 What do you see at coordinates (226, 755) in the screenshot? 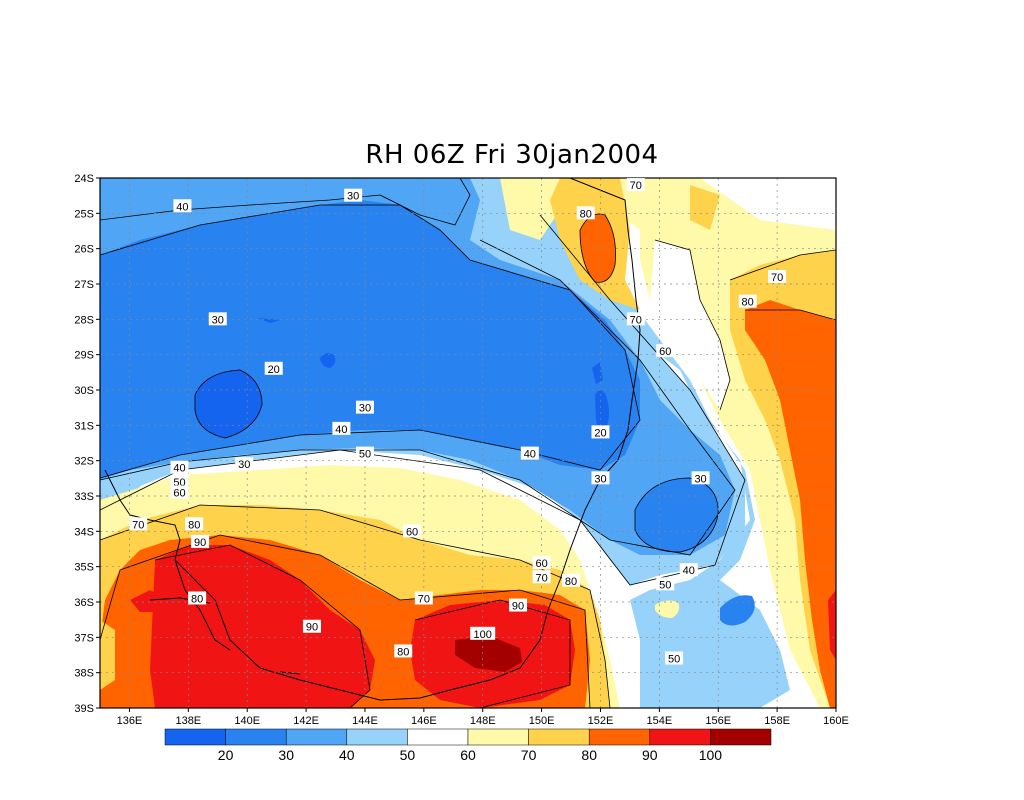
I see `colorbar-label: 20` at bounding box center [226, 755].